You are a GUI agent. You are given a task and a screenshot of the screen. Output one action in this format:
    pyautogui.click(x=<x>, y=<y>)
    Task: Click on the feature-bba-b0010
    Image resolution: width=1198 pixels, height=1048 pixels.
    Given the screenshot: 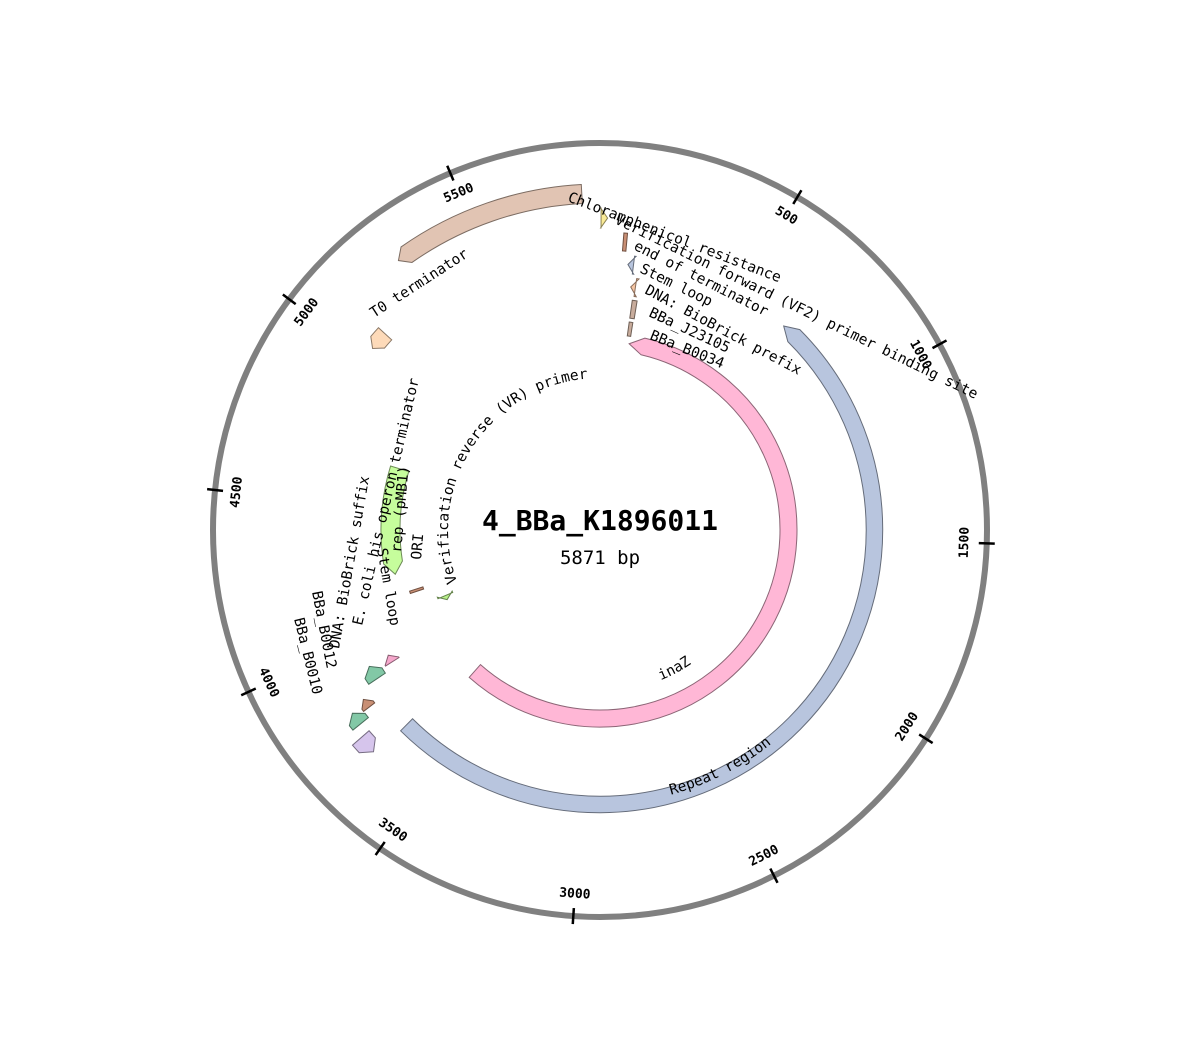 What is the action you would take?
    pyautogui.click(x=363, y=742)
    